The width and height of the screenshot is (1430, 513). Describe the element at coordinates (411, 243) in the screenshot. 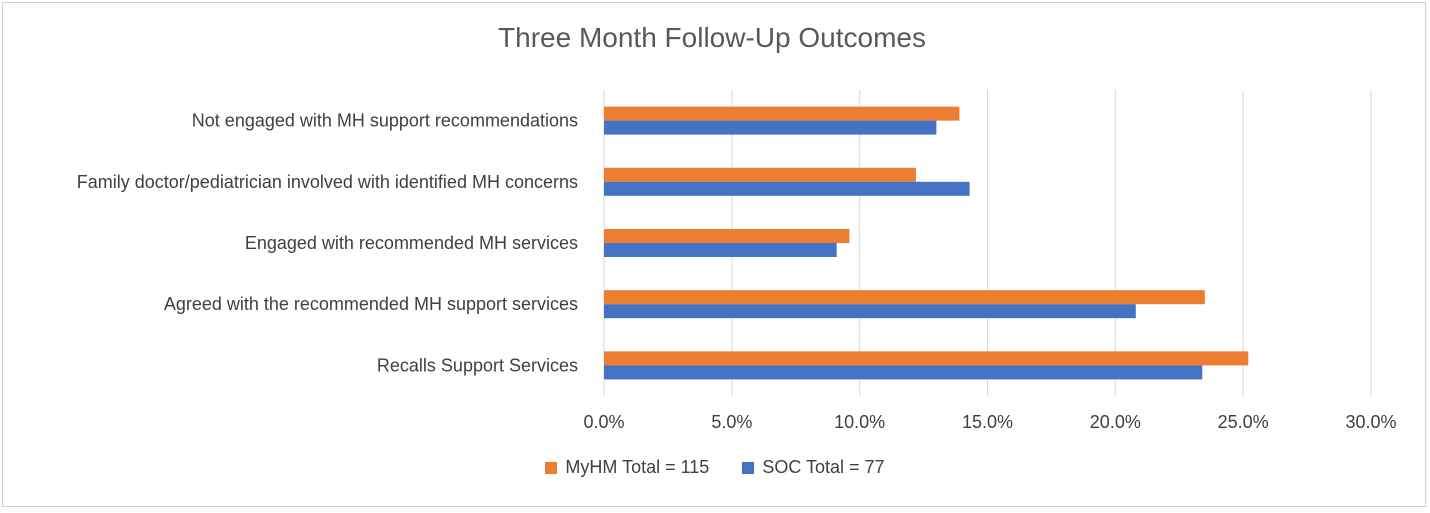

I see `category-label: Engaged with recommended MH services` at that location.